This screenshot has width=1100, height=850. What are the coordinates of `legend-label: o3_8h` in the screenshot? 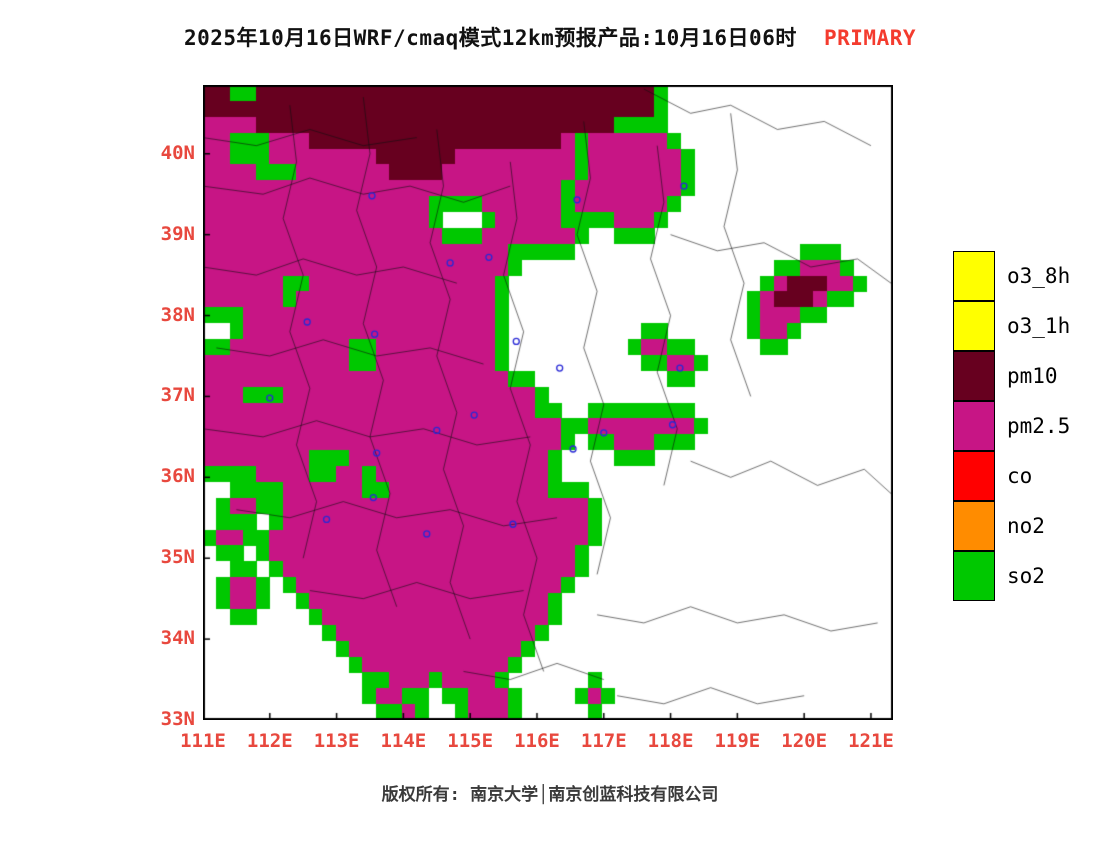 It's located at (1039, 276).